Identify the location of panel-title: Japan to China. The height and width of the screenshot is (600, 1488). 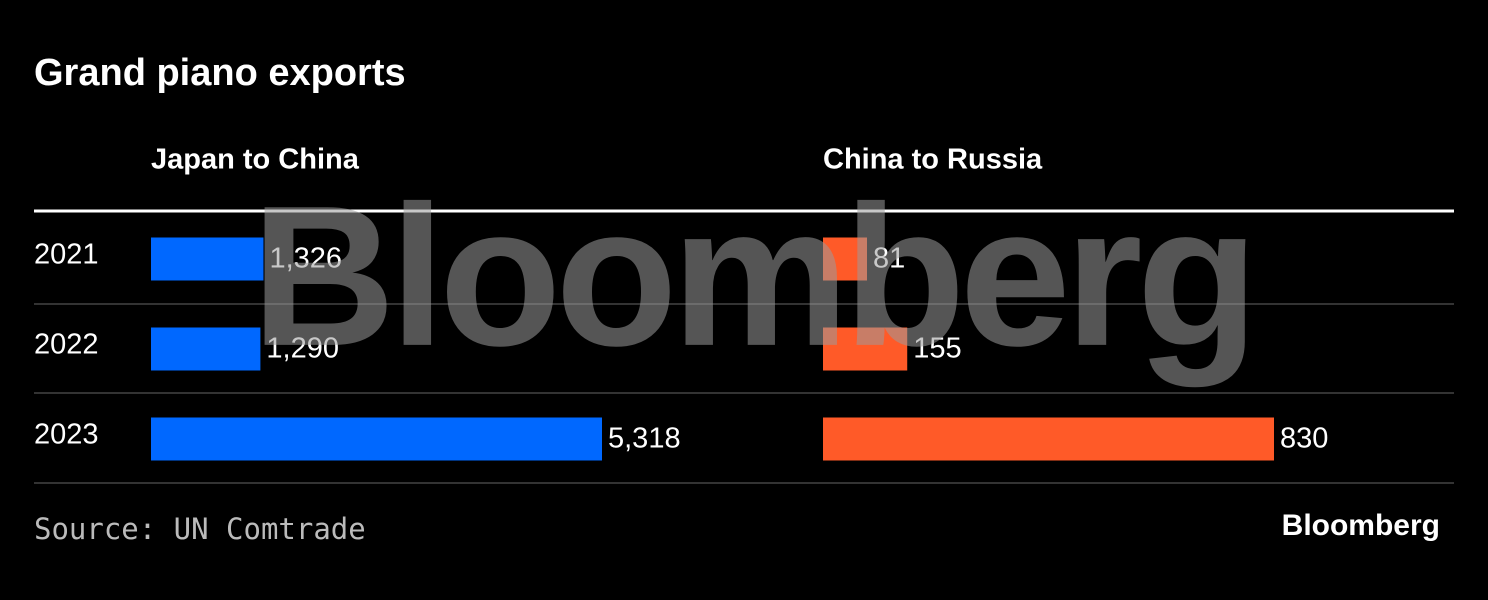
(255, 160).